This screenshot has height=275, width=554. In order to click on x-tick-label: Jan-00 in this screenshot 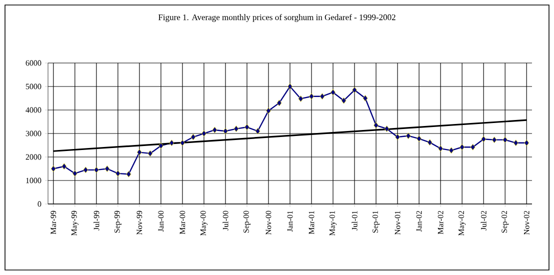, I will do `click(161, 221)`.